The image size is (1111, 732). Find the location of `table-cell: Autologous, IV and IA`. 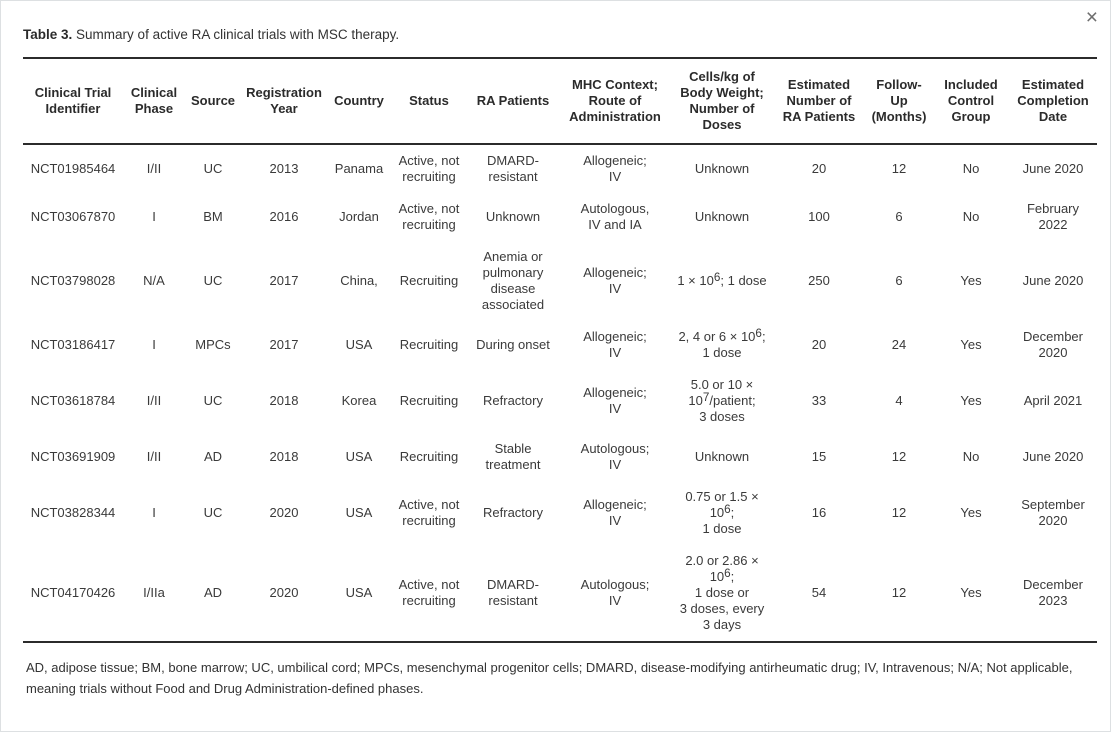

table-cell: Autologous, IV and IA is located at coordinates (615, 216).